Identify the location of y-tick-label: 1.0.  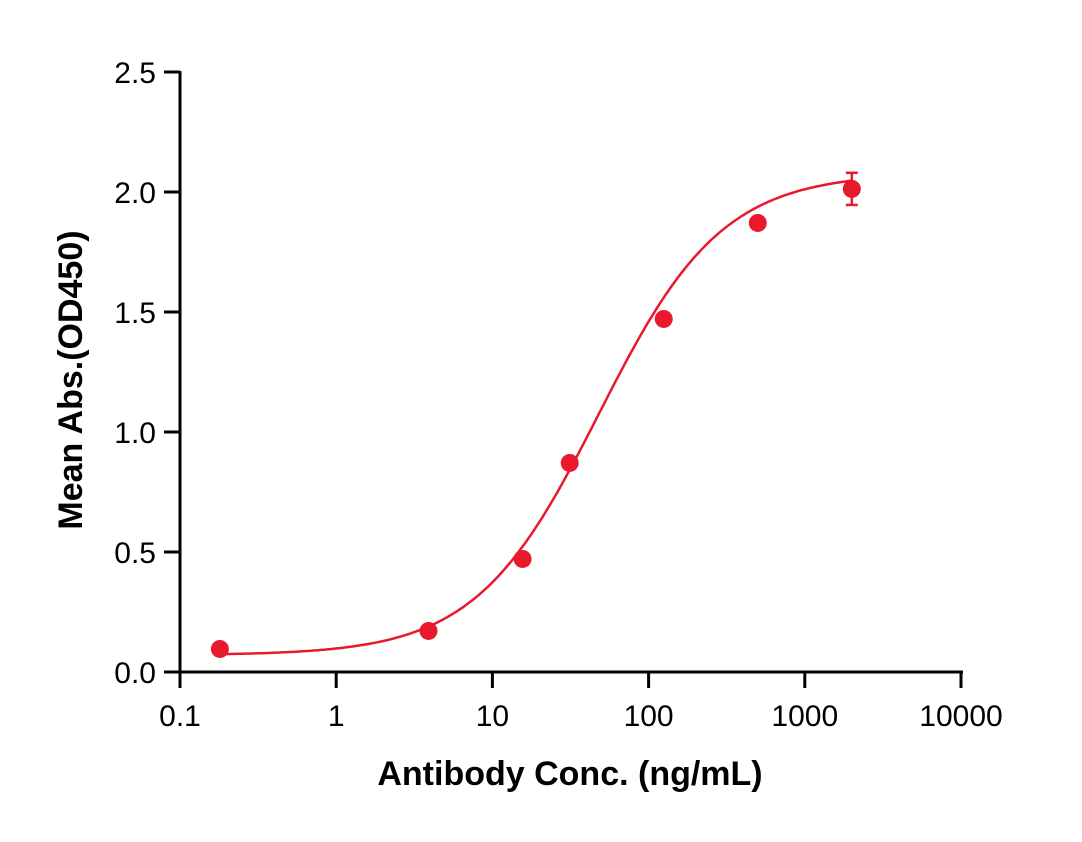
(135, 433).